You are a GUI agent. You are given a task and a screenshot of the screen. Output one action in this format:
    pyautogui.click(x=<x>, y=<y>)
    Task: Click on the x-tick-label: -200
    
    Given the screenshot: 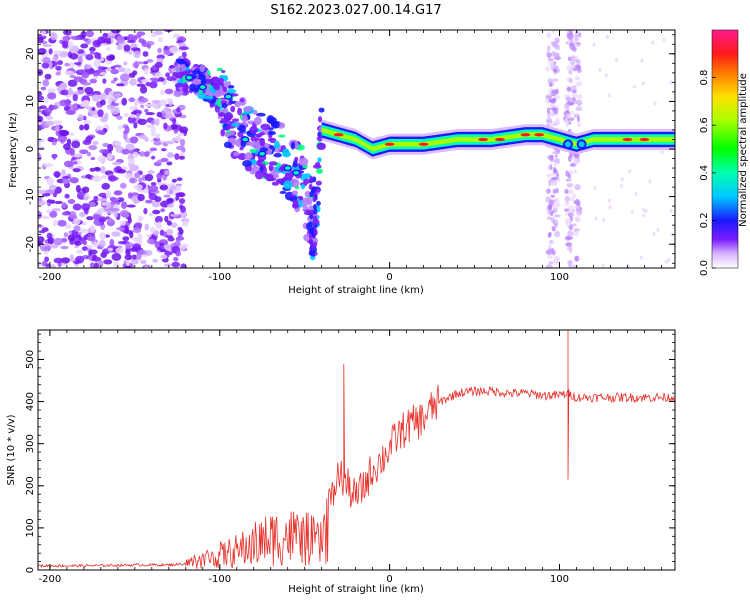 What is the action you would take?
    pyautogui.click(x=50, y=579)
    